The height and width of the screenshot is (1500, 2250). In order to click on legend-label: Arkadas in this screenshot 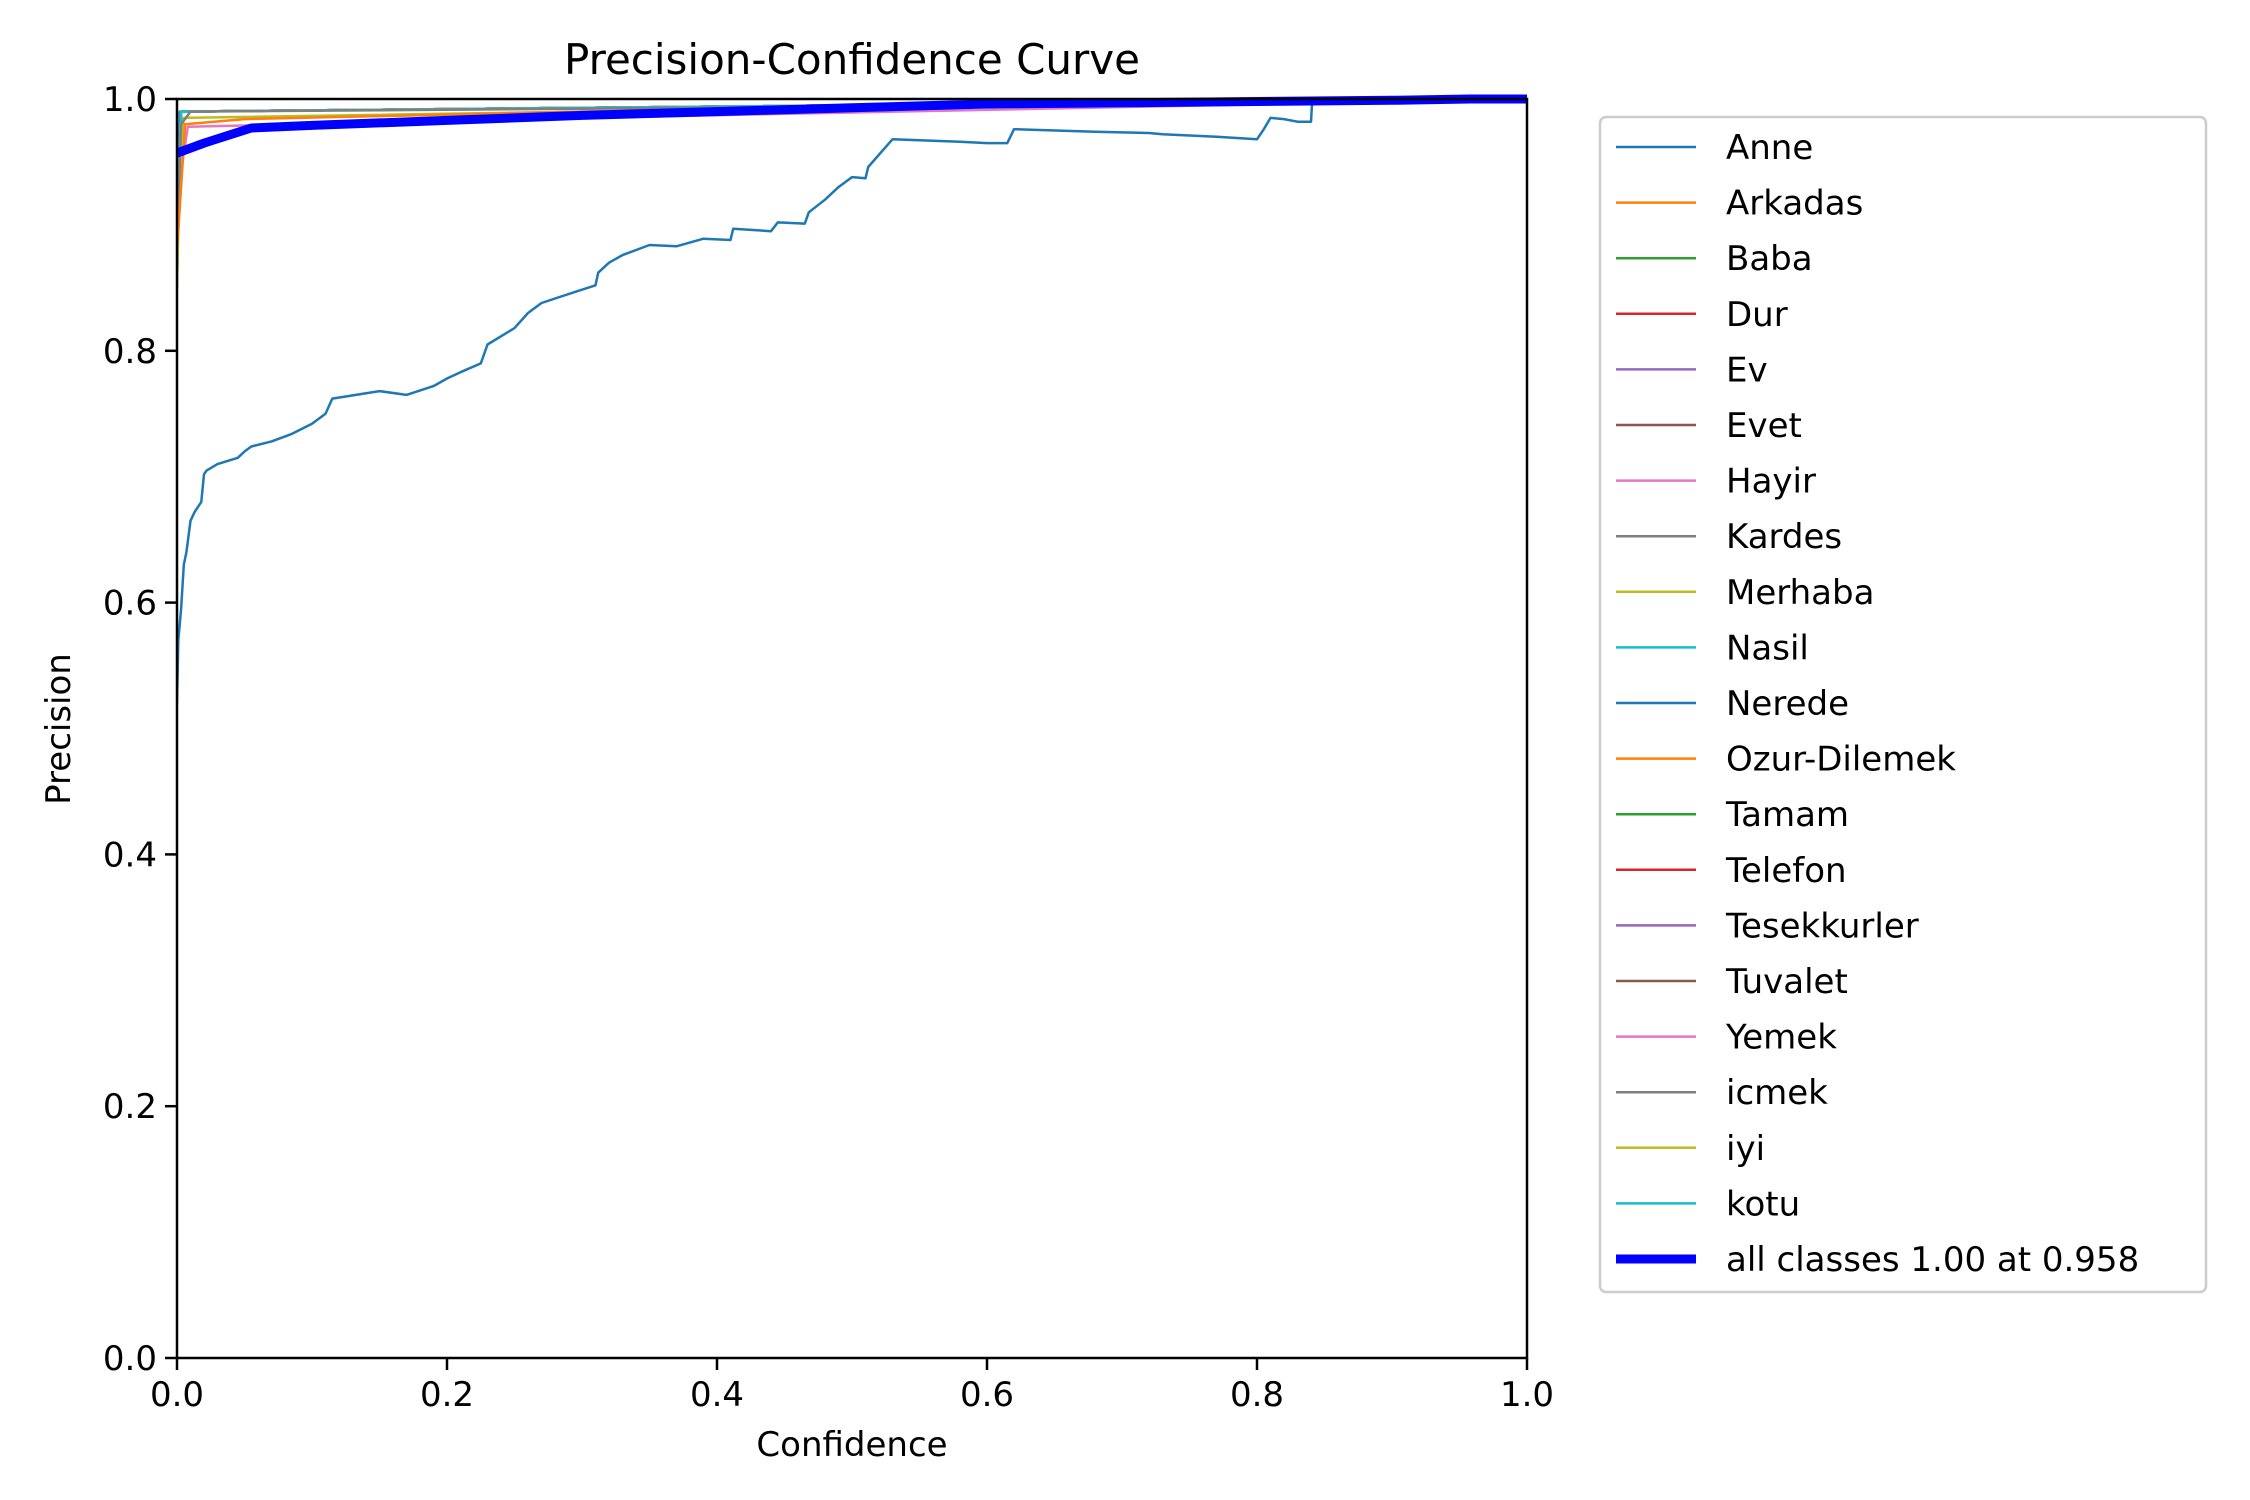, I will do `click(1794, 204)`.